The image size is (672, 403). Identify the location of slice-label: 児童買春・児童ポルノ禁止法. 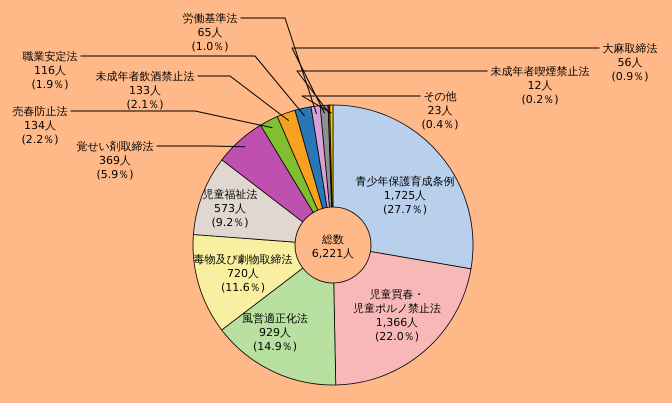
(397, 301).